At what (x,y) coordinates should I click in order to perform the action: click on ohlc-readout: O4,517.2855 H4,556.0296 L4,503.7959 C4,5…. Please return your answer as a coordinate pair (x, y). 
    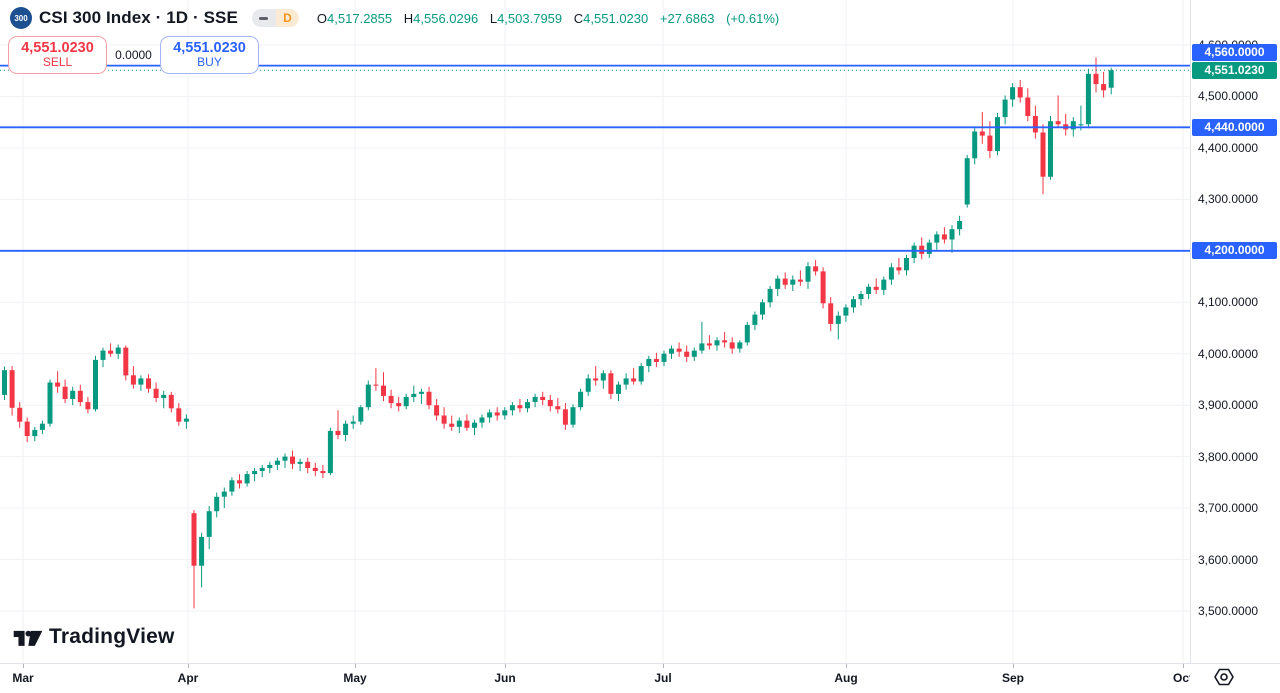
    Looking at the image, I should click on (548, 18).